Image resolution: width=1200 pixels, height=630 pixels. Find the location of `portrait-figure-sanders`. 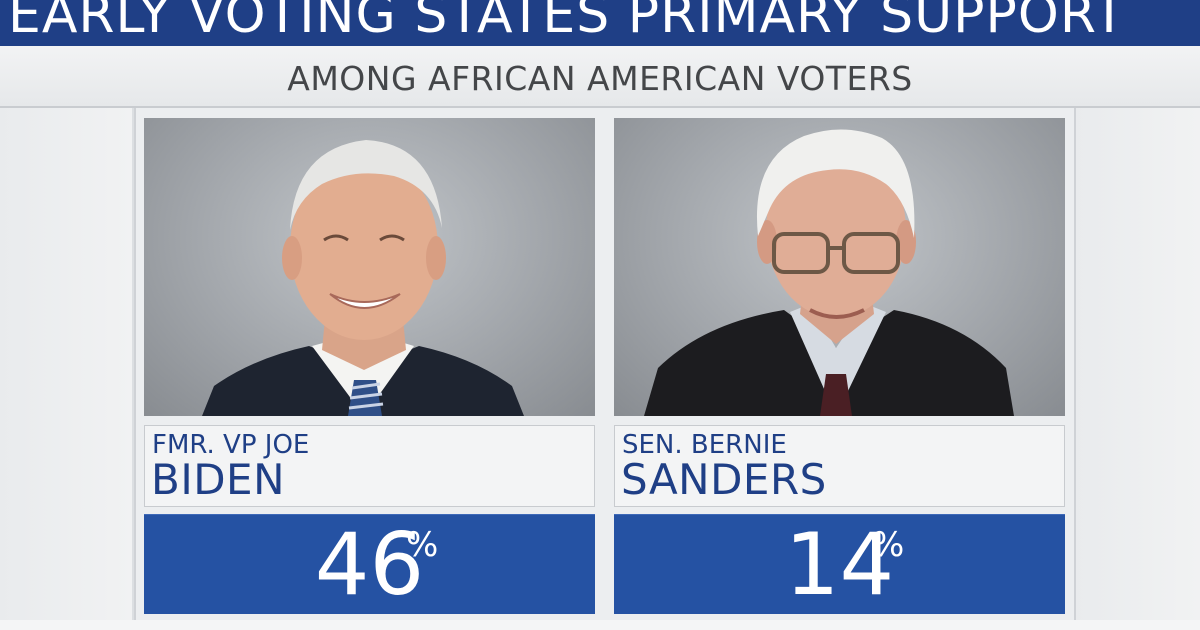

portrait-figure-sanders is located at coordinates (829, 272).